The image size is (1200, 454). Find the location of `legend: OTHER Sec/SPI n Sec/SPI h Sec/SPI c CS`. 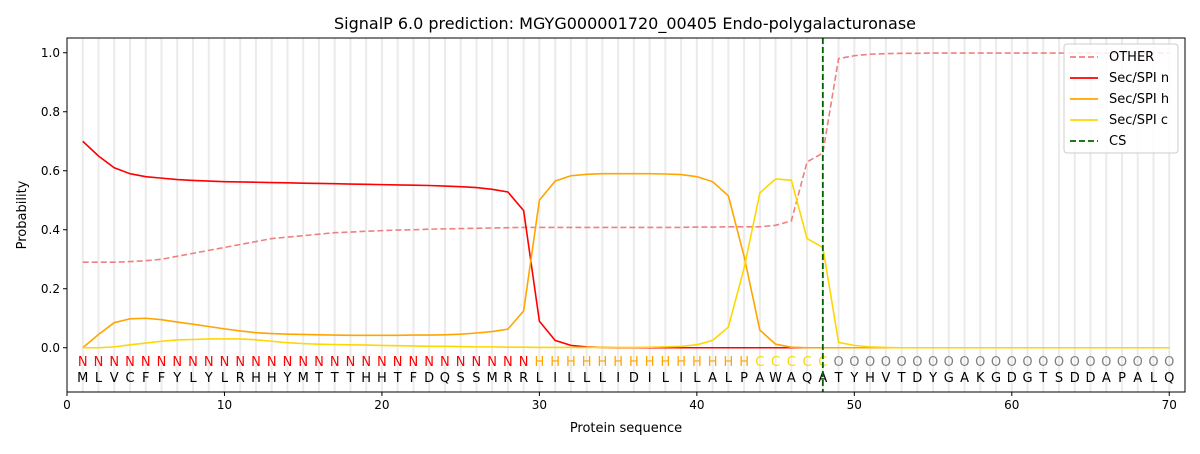

legend: OTHER Sec/SPI n Sec/SPI h Sec/SPI c CS is located at coordinates (1121, 98).